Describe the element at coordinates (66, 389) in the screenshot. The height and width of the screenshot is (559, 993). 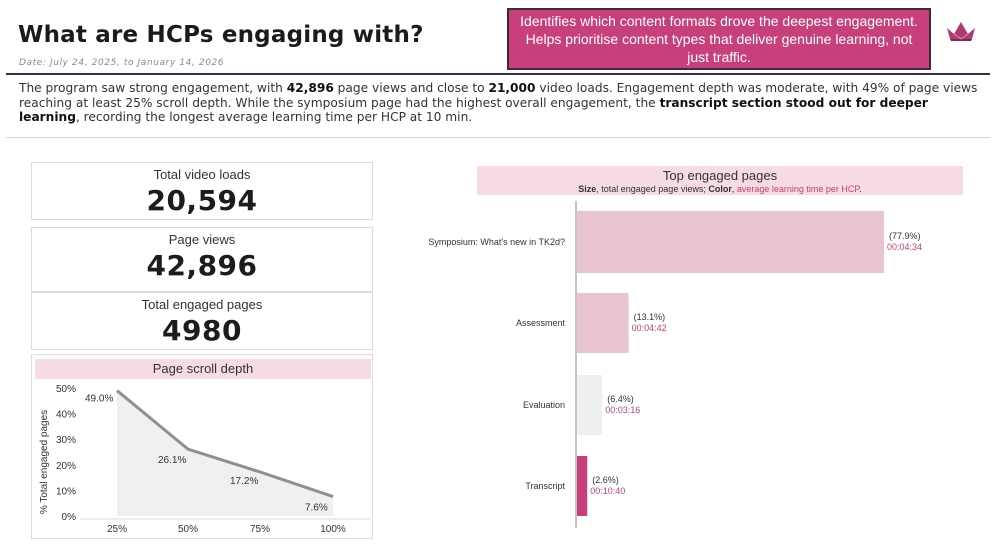
I see `y-tick-label: 50%` at that location.